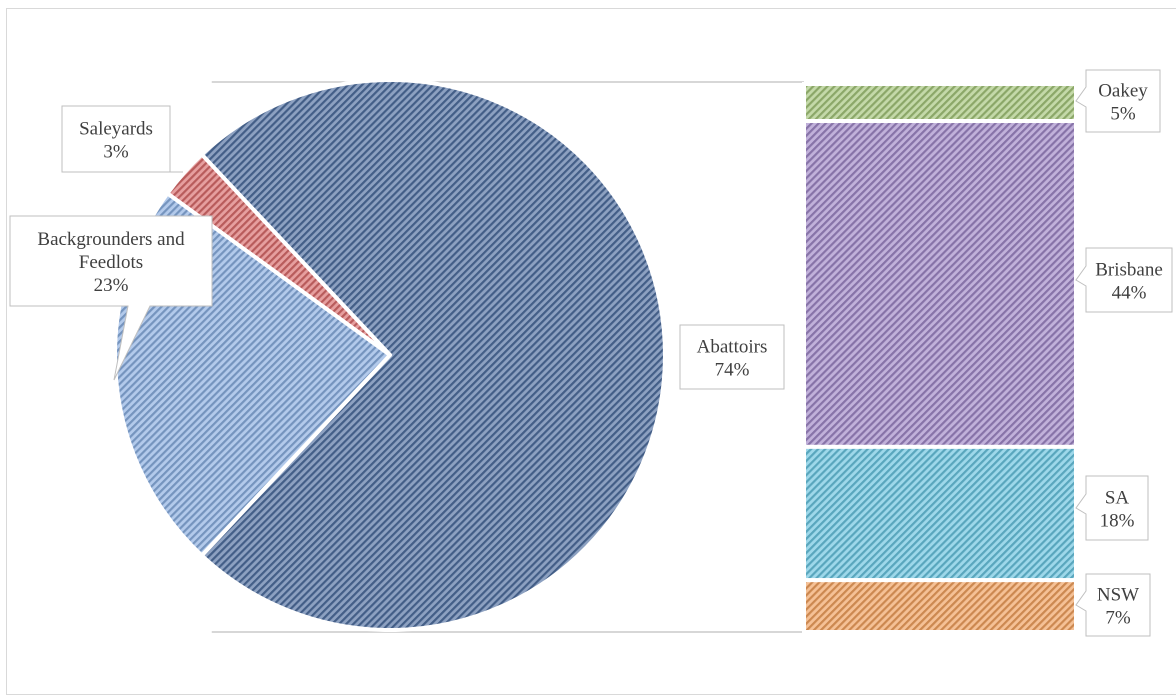  I want to click on bar-segment-oakey, so click(940, 103).